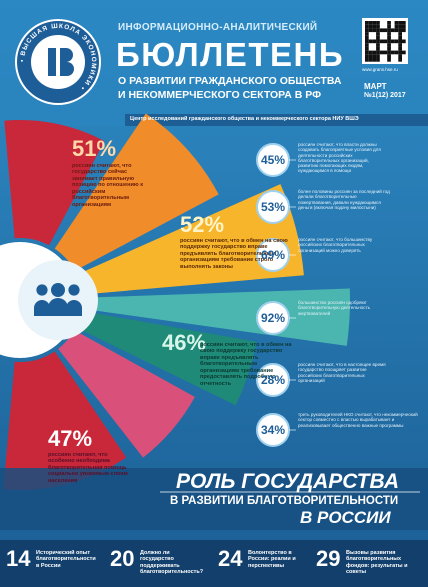  I want to click on stat-value: 46%, so click(184, 342).